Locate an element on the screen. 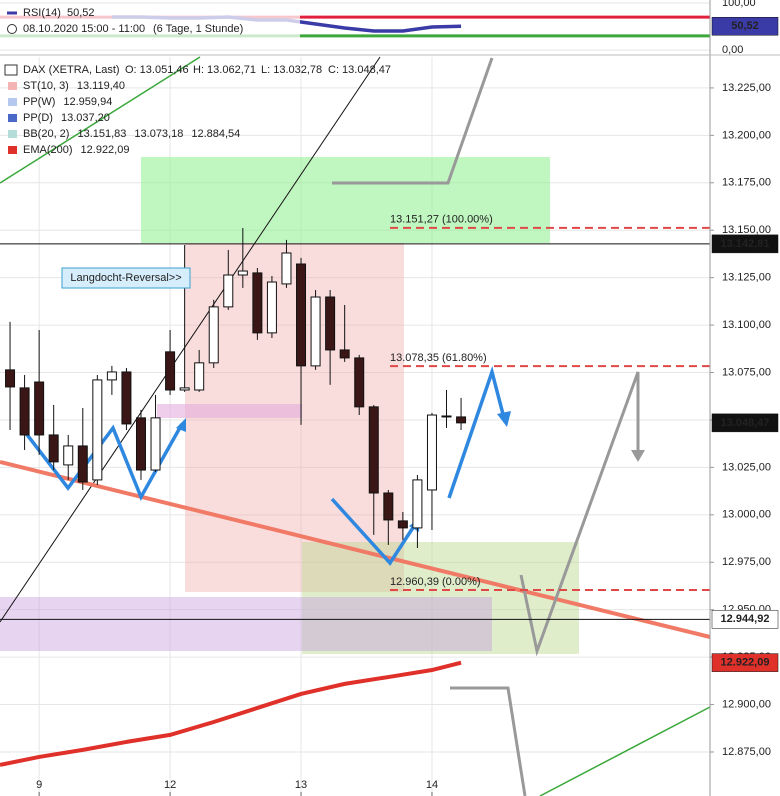 The image size is (780, 796). y-tick-label: 13.025,00 is located at coordinates (746, 467).